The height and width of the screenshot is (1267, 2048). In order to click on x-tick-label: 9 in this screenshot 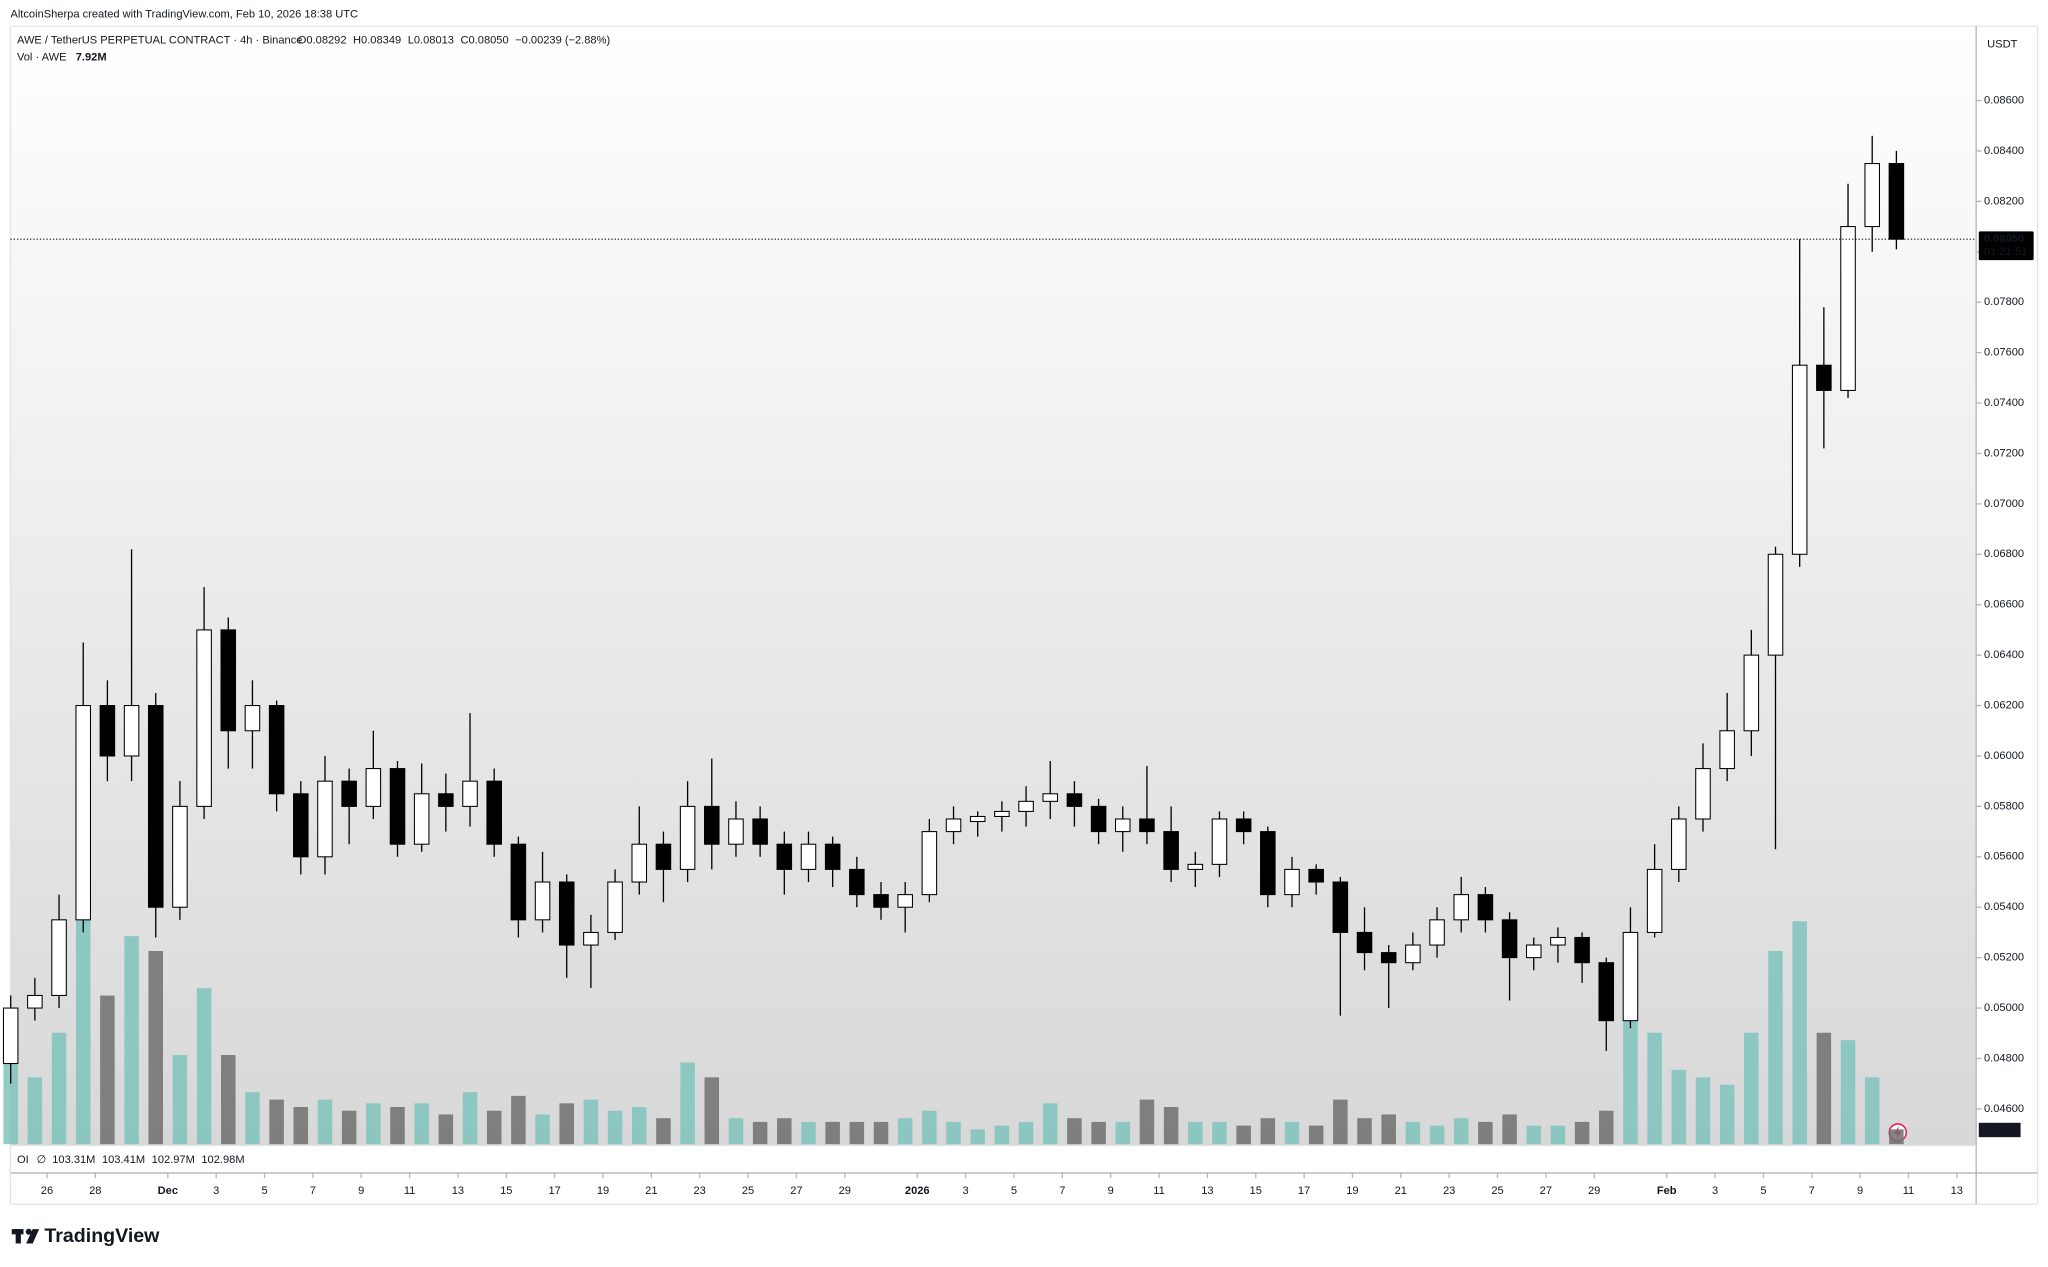, I will do `click(1860, 1191)`.